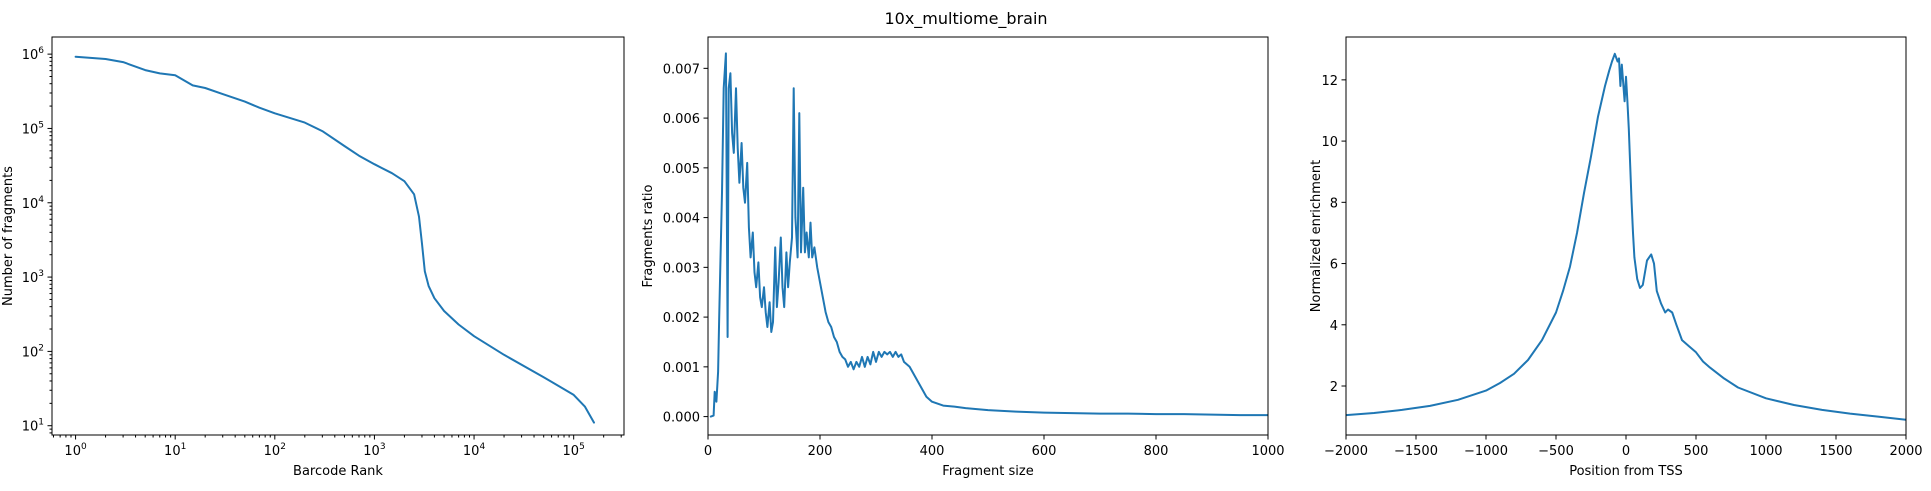 The image size is (1931, 491). I want to click on barcode-rank-x-tick-label: 10³, so click(374, 450).